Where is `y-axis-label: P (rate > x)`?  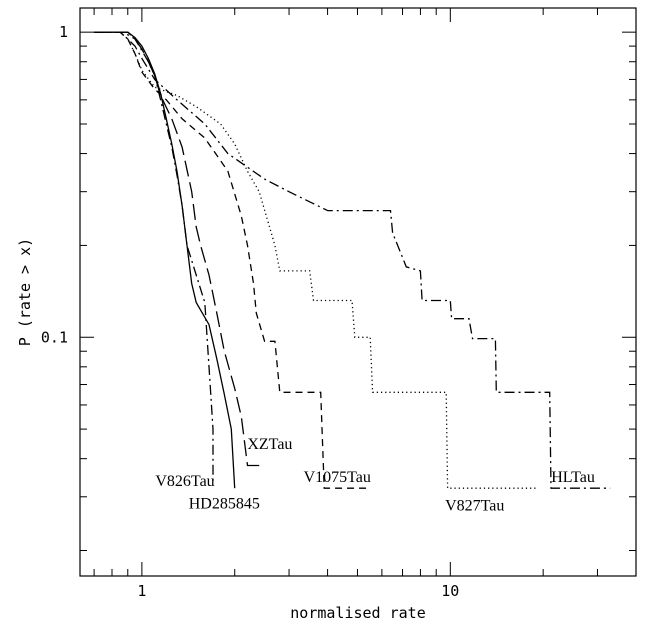
y-axis-label: P (rate > x) is located at coordinates (25, 292).